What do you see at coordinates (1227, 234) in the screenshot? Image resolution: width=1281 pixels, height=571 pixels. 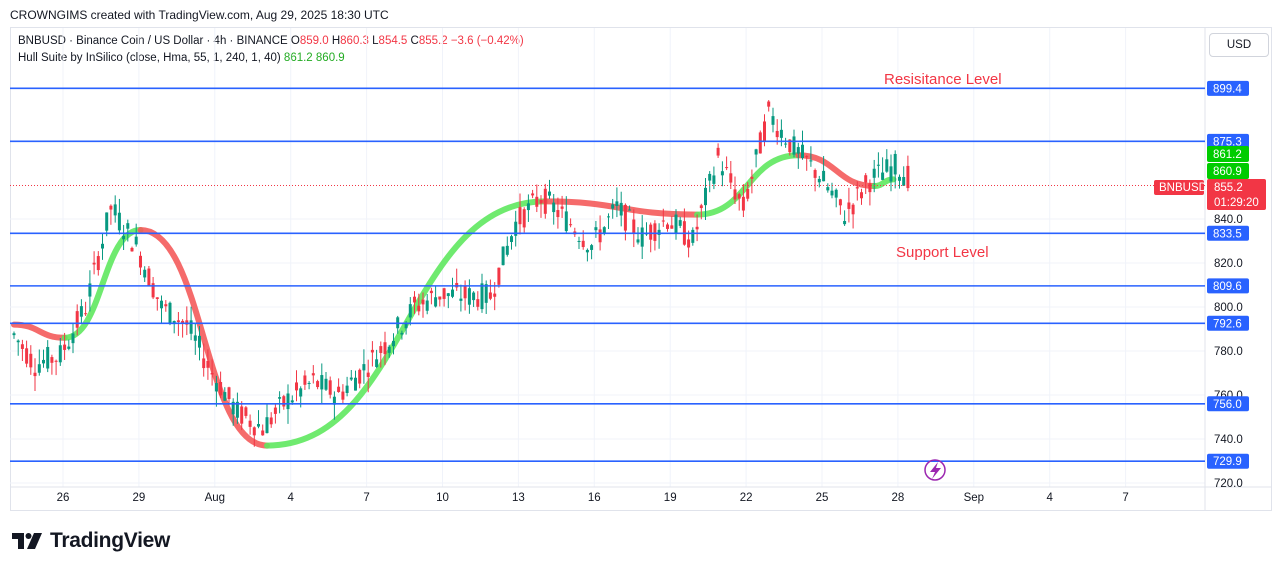 I see `level-tag-label: 833.5` at bounding box center [1227, 234].